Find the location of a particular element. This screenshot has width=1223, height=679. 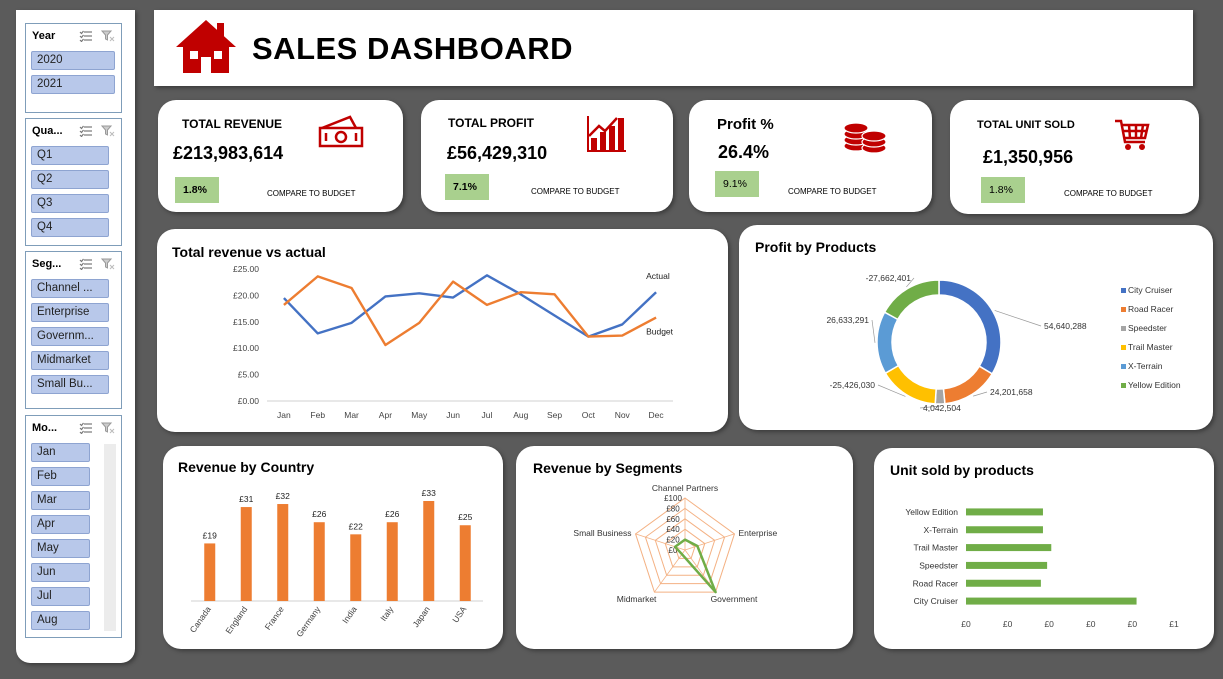

data-label: £25 is located at coordinates (465, 517).